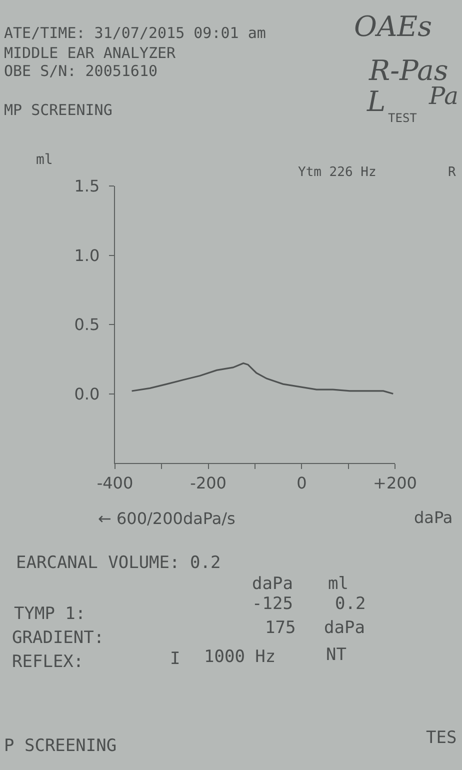 The image size is (462, 770). I want to click on text: EARCANAL VOLUME: 0.2, so click(118, 563).